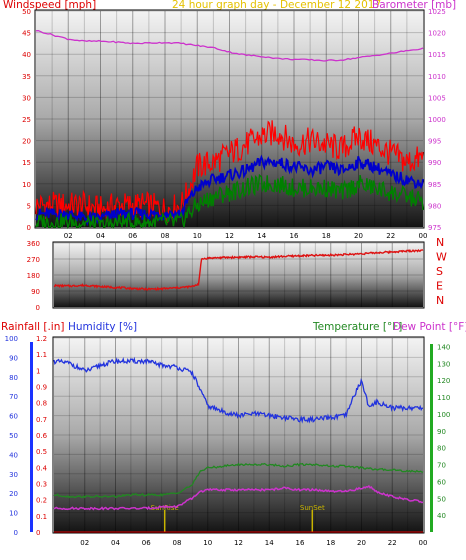 The width and height of the screenshot is (466, 560). I want to click on temperature-axis-title: Temperature [°F], so click(357, 327).